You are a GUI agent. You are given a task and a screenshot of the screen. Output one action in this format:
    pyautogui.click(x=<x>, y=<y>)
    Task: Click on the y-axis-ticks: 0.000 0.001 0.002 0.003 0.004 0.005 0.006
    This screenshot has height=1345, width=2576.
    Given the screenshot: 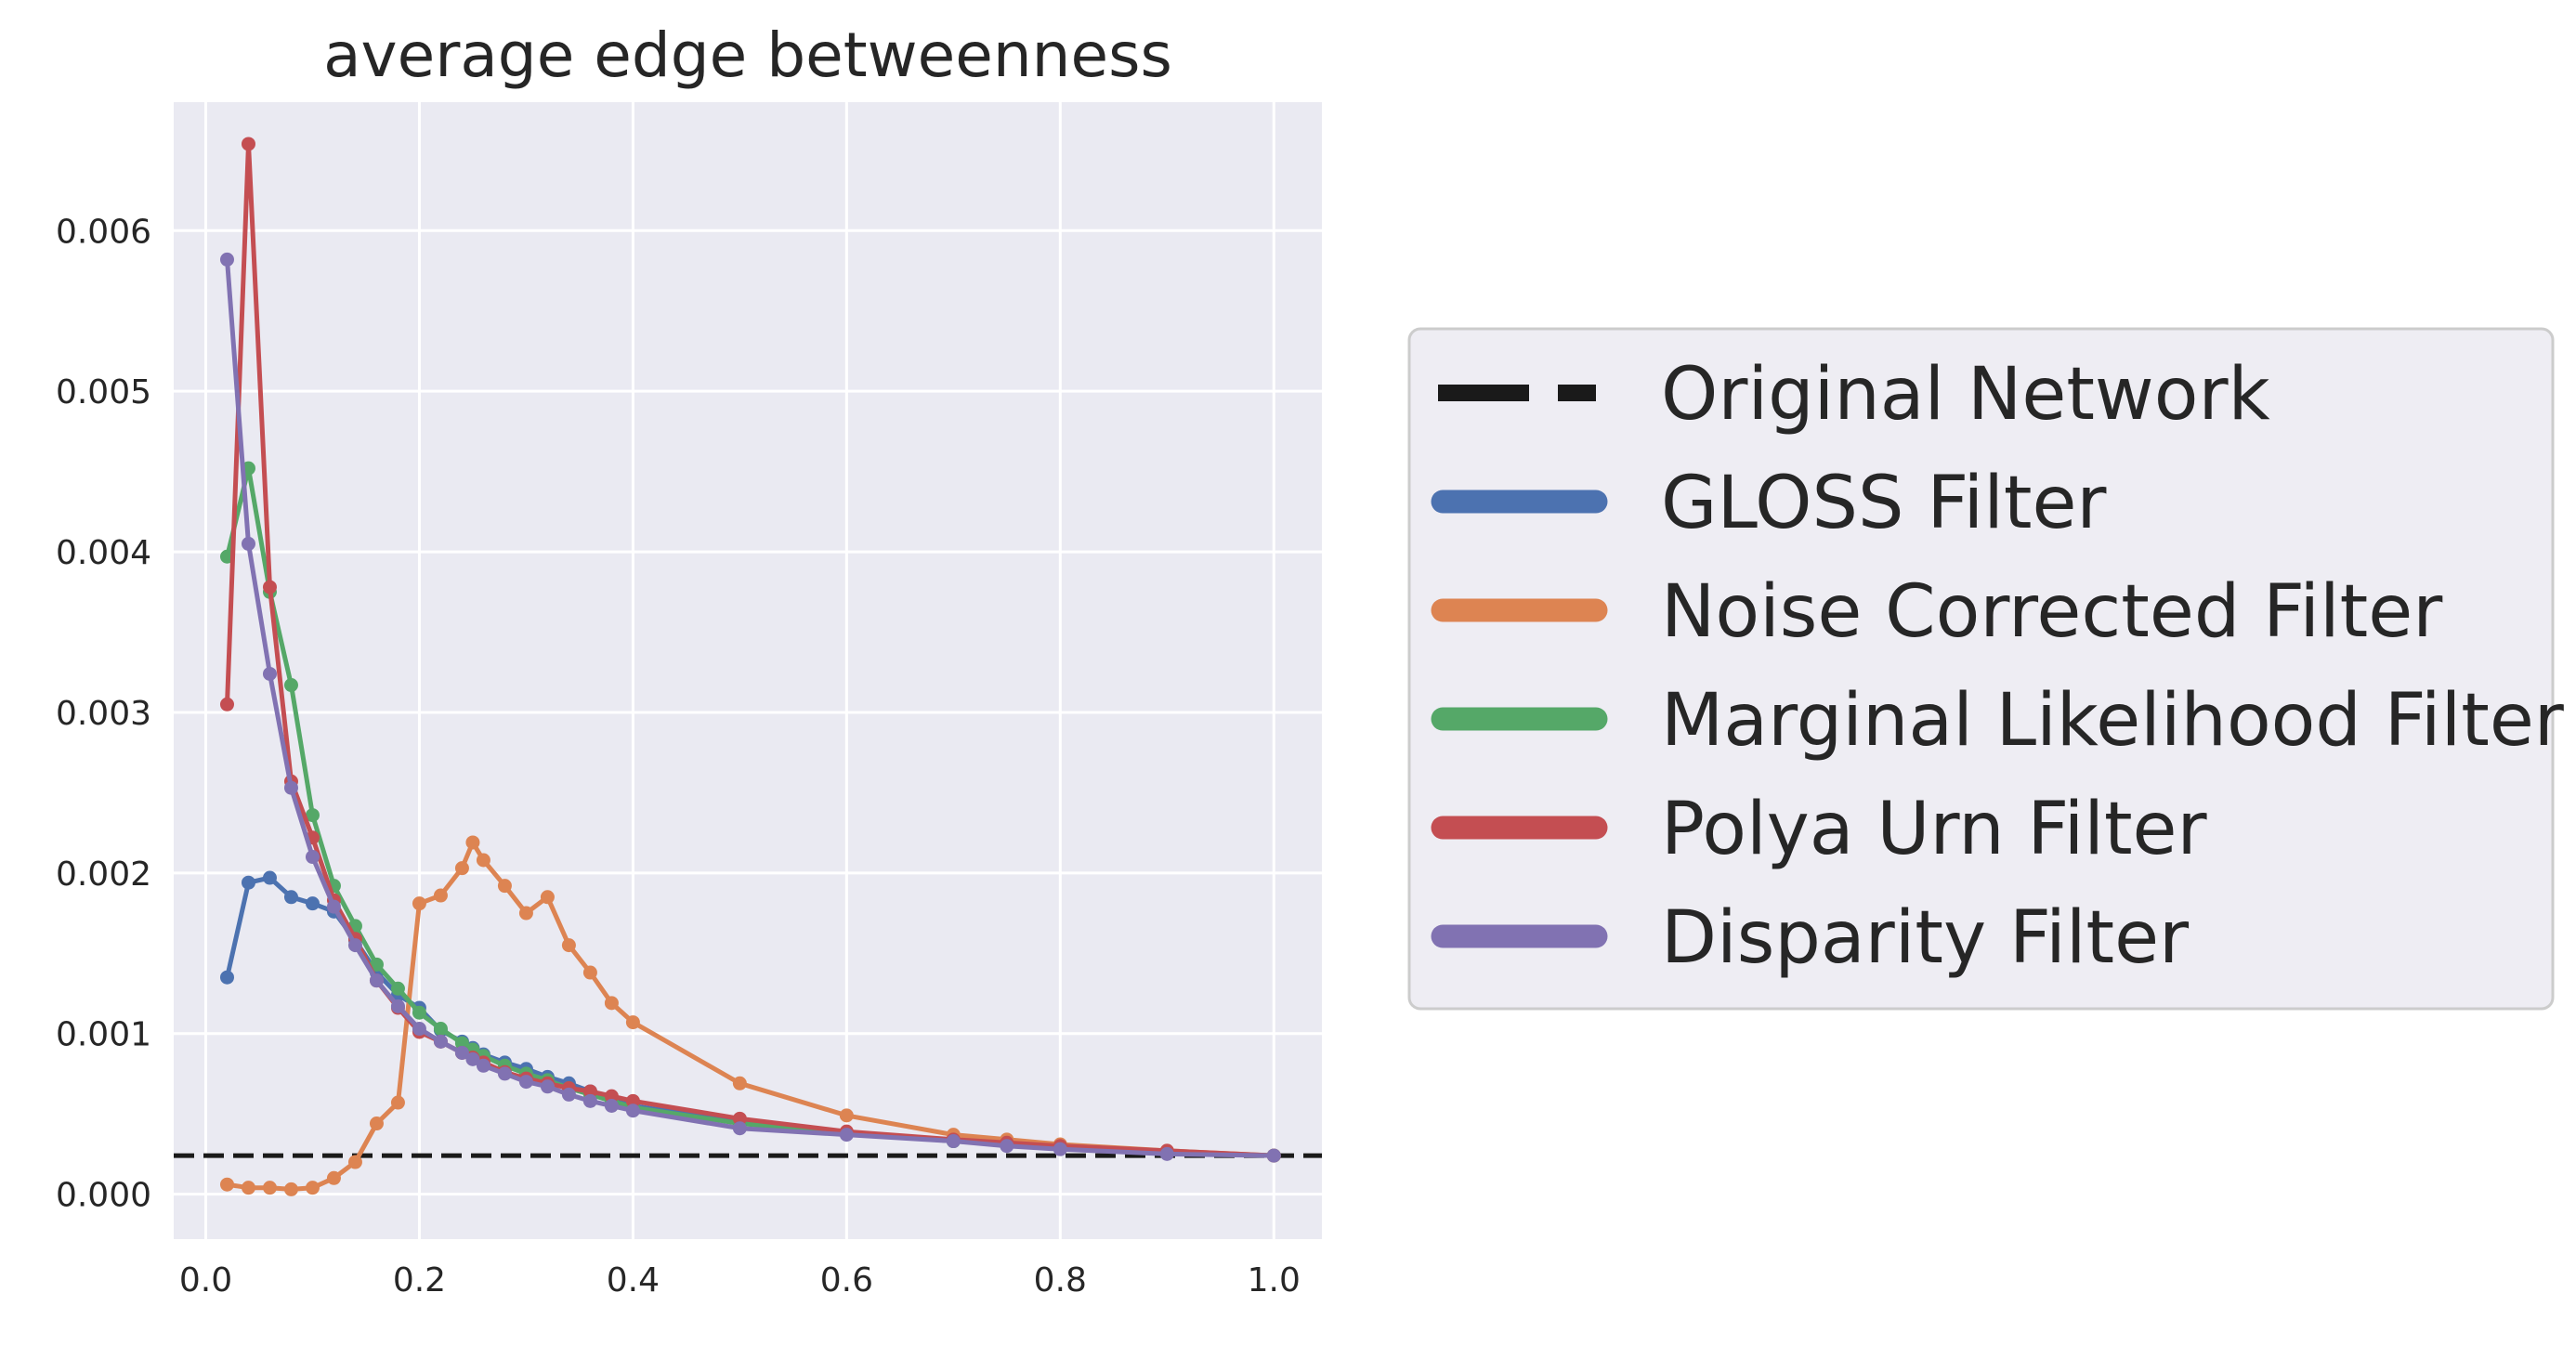 What is the action you would take?
    pyautogui.click(x=103, y=714)
    